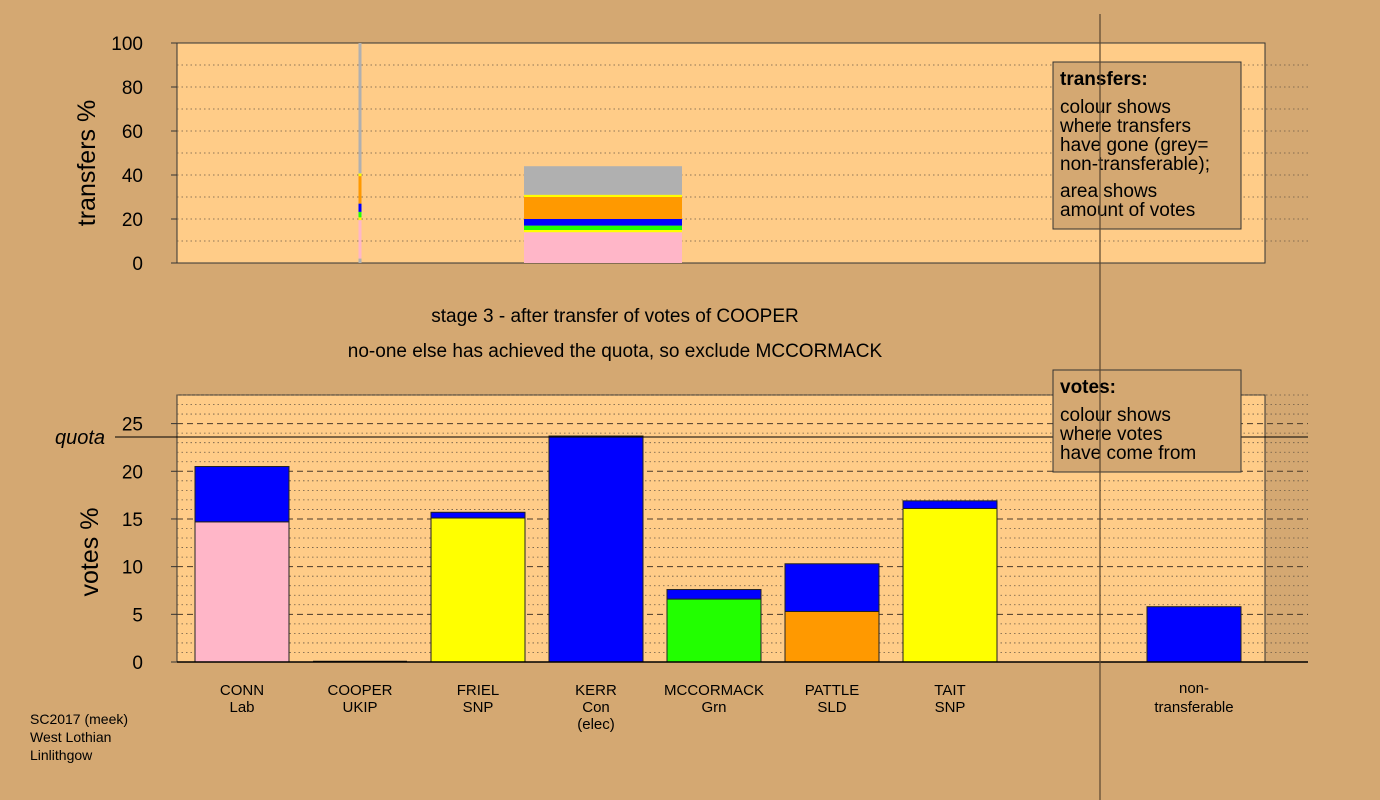 The image size is (1380, 800). Describe the element at coordinates (132, 88) in the screenshot. I see `transfers-tick-label: 80` at that location.